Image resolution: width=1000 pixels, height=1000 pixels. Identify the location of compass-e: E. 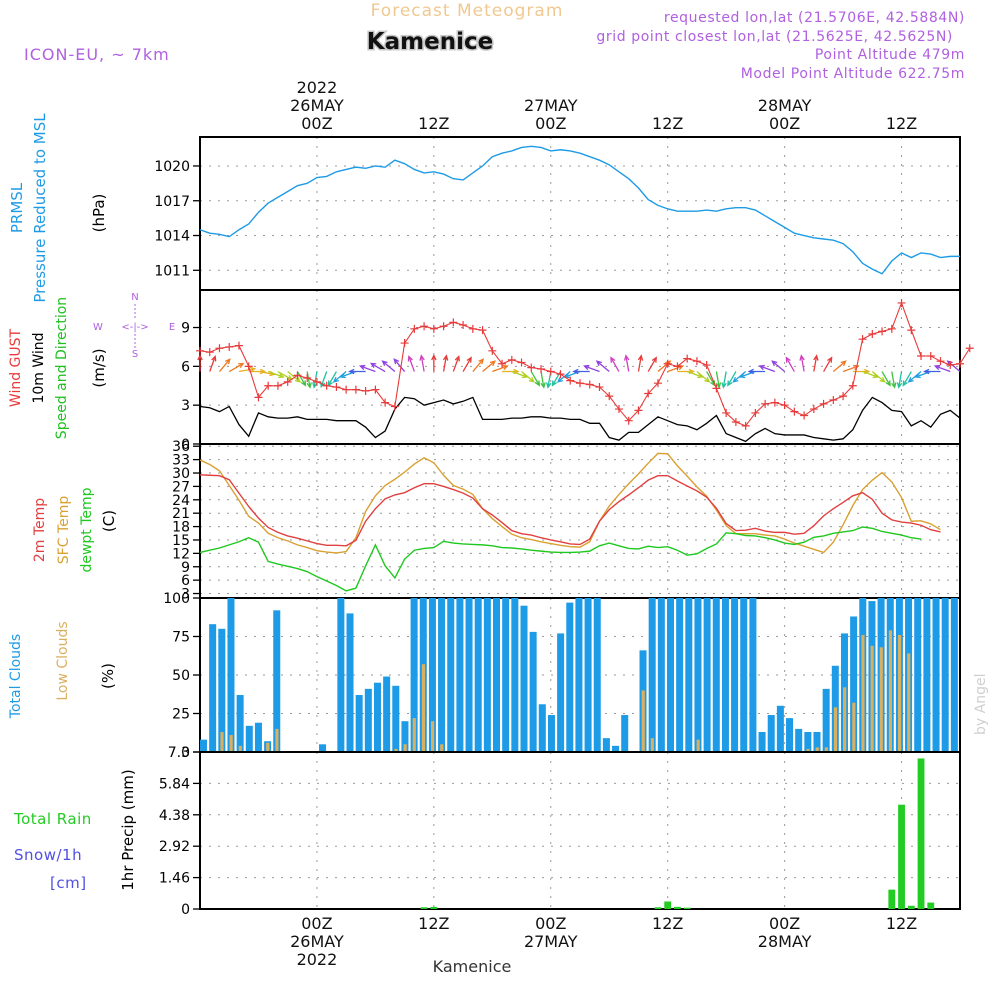
(172, 327).